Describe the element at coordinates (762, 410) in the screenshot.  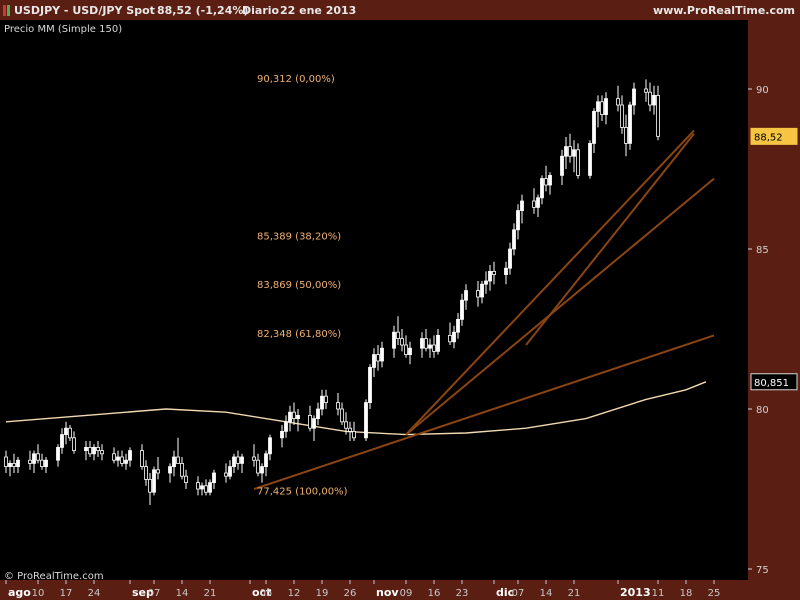
I see `y-tick-label: 80` at that location.